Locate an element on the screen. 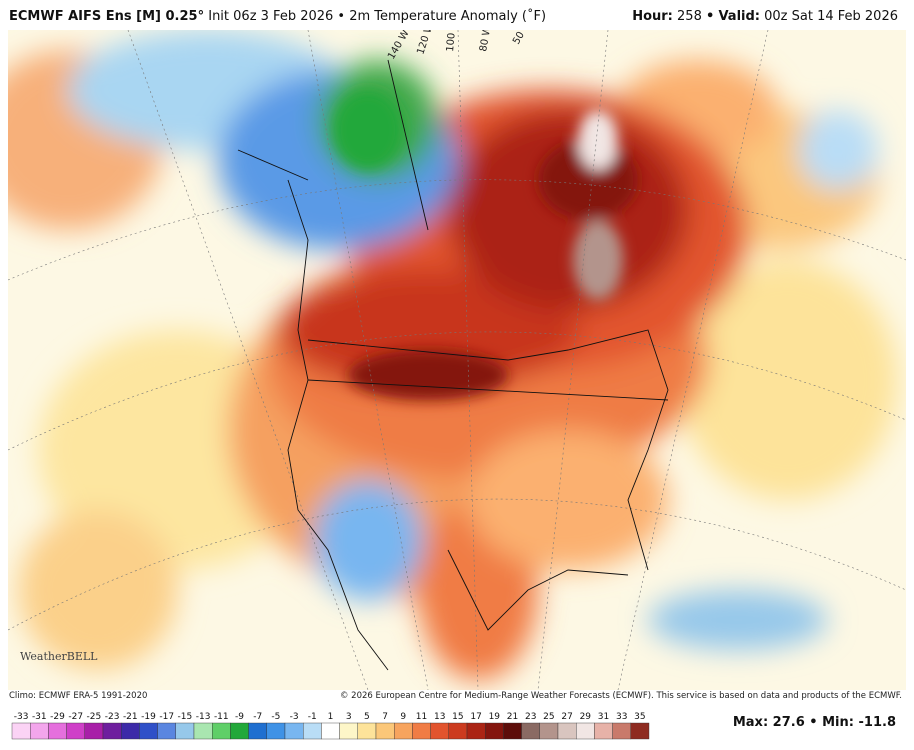 This screenshot has height=750, width=914. colorbar-label: -23 is located at coordinates (112, 717).